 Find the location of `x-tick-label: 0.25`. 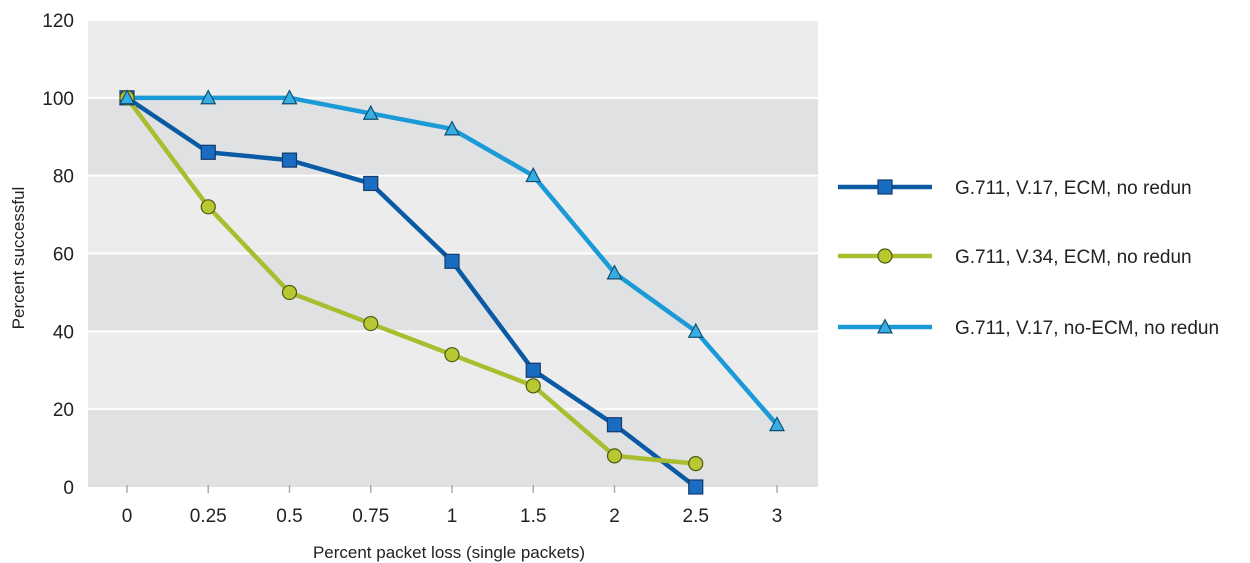

x-tick-label: 0.25 is located at coordinates (208, 516).